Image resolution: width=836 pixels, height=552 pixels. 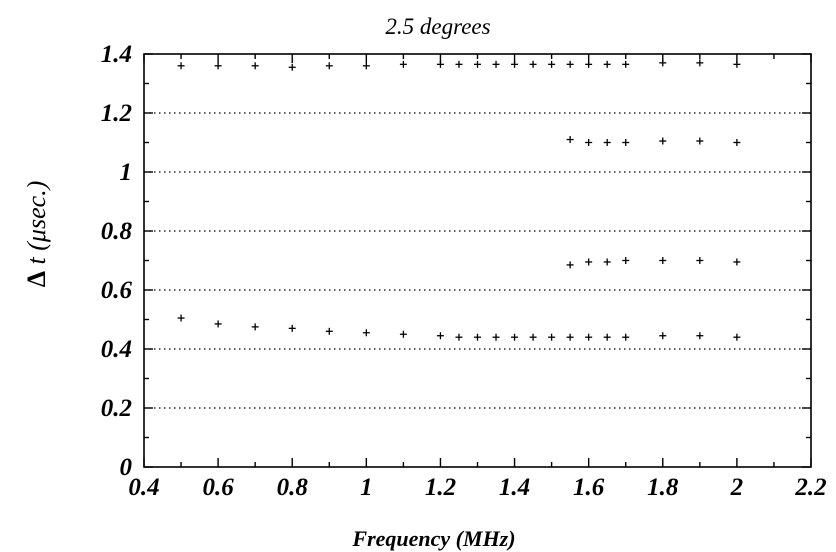 What do you see at coordinates (126, 467) in the screenshot?
I see `y-tick-label: 0` at bounding box center [126, 467].